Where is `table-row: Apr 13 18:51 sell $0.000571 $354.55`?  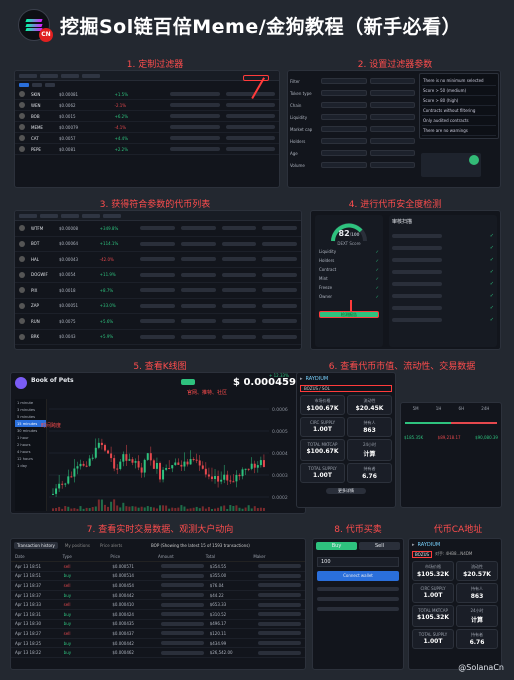
table-row: Apr 13 18:51 sell $0.000571 $354.55 is located at coordinates (158, 567).